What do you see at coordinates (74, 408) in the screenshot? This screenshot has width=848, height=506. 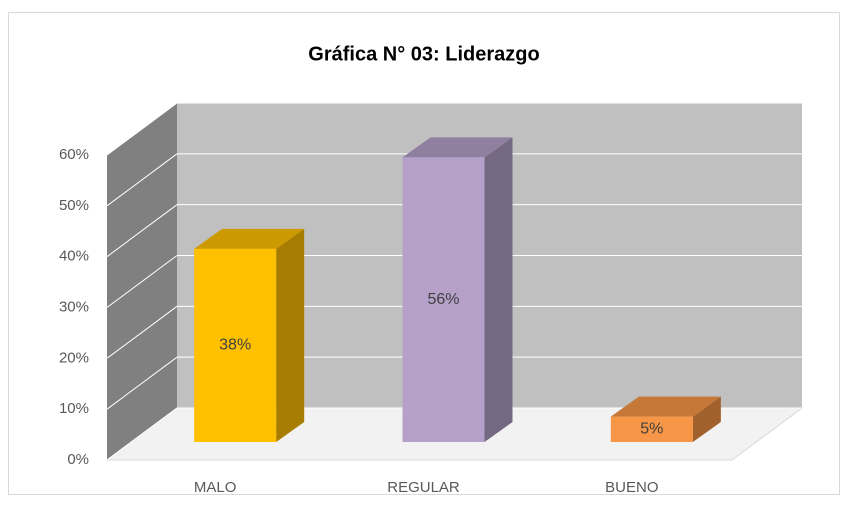 I see `y-tick-label: 10%` at bounding box center [74, 408].